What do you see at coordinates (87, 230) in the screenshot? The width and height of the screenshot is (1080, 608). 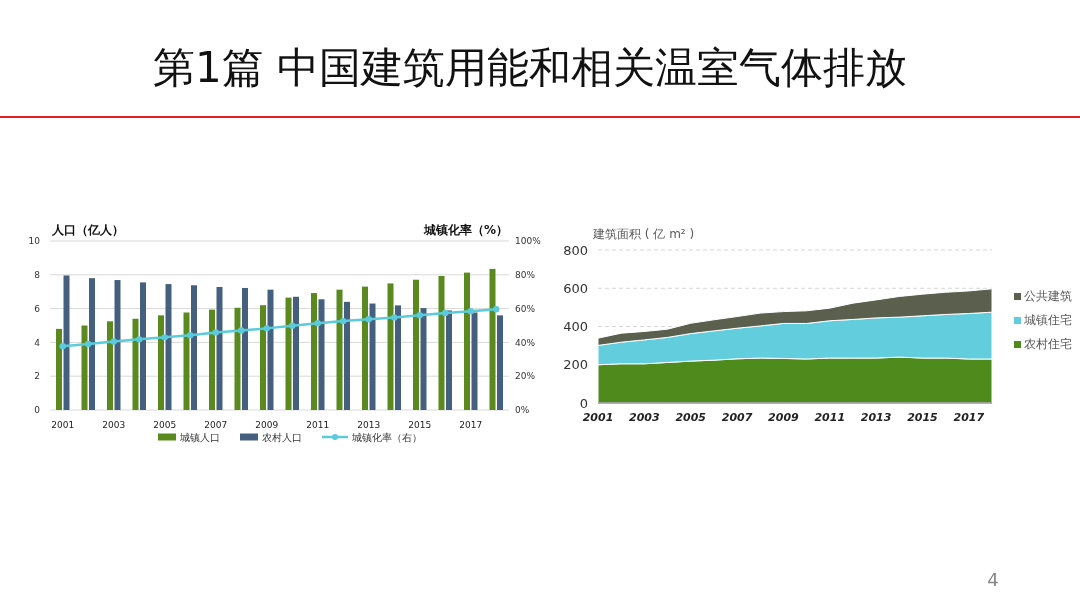 I see `y-axis-title: 人口（亿人）` at bounding box center [87, 230].